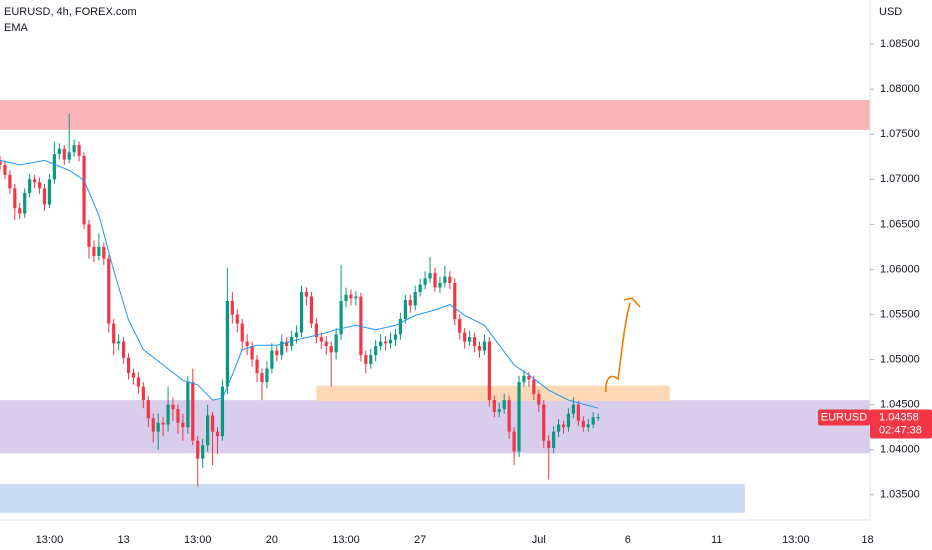 Image resolution: width=932 pixels, height=550 pixels. What do you see at coordinates (900, 495) in the screenshot?
I see `y-tick-label: 1.03500` at bounding box center [900, 495].